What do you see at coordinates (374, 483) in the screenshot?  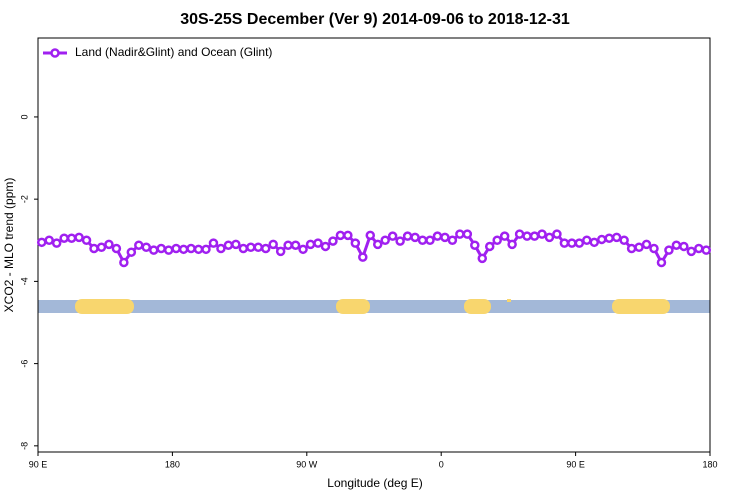 I see `x-axis-label: Longitude (deg E)` at bounding box center [374, 483].